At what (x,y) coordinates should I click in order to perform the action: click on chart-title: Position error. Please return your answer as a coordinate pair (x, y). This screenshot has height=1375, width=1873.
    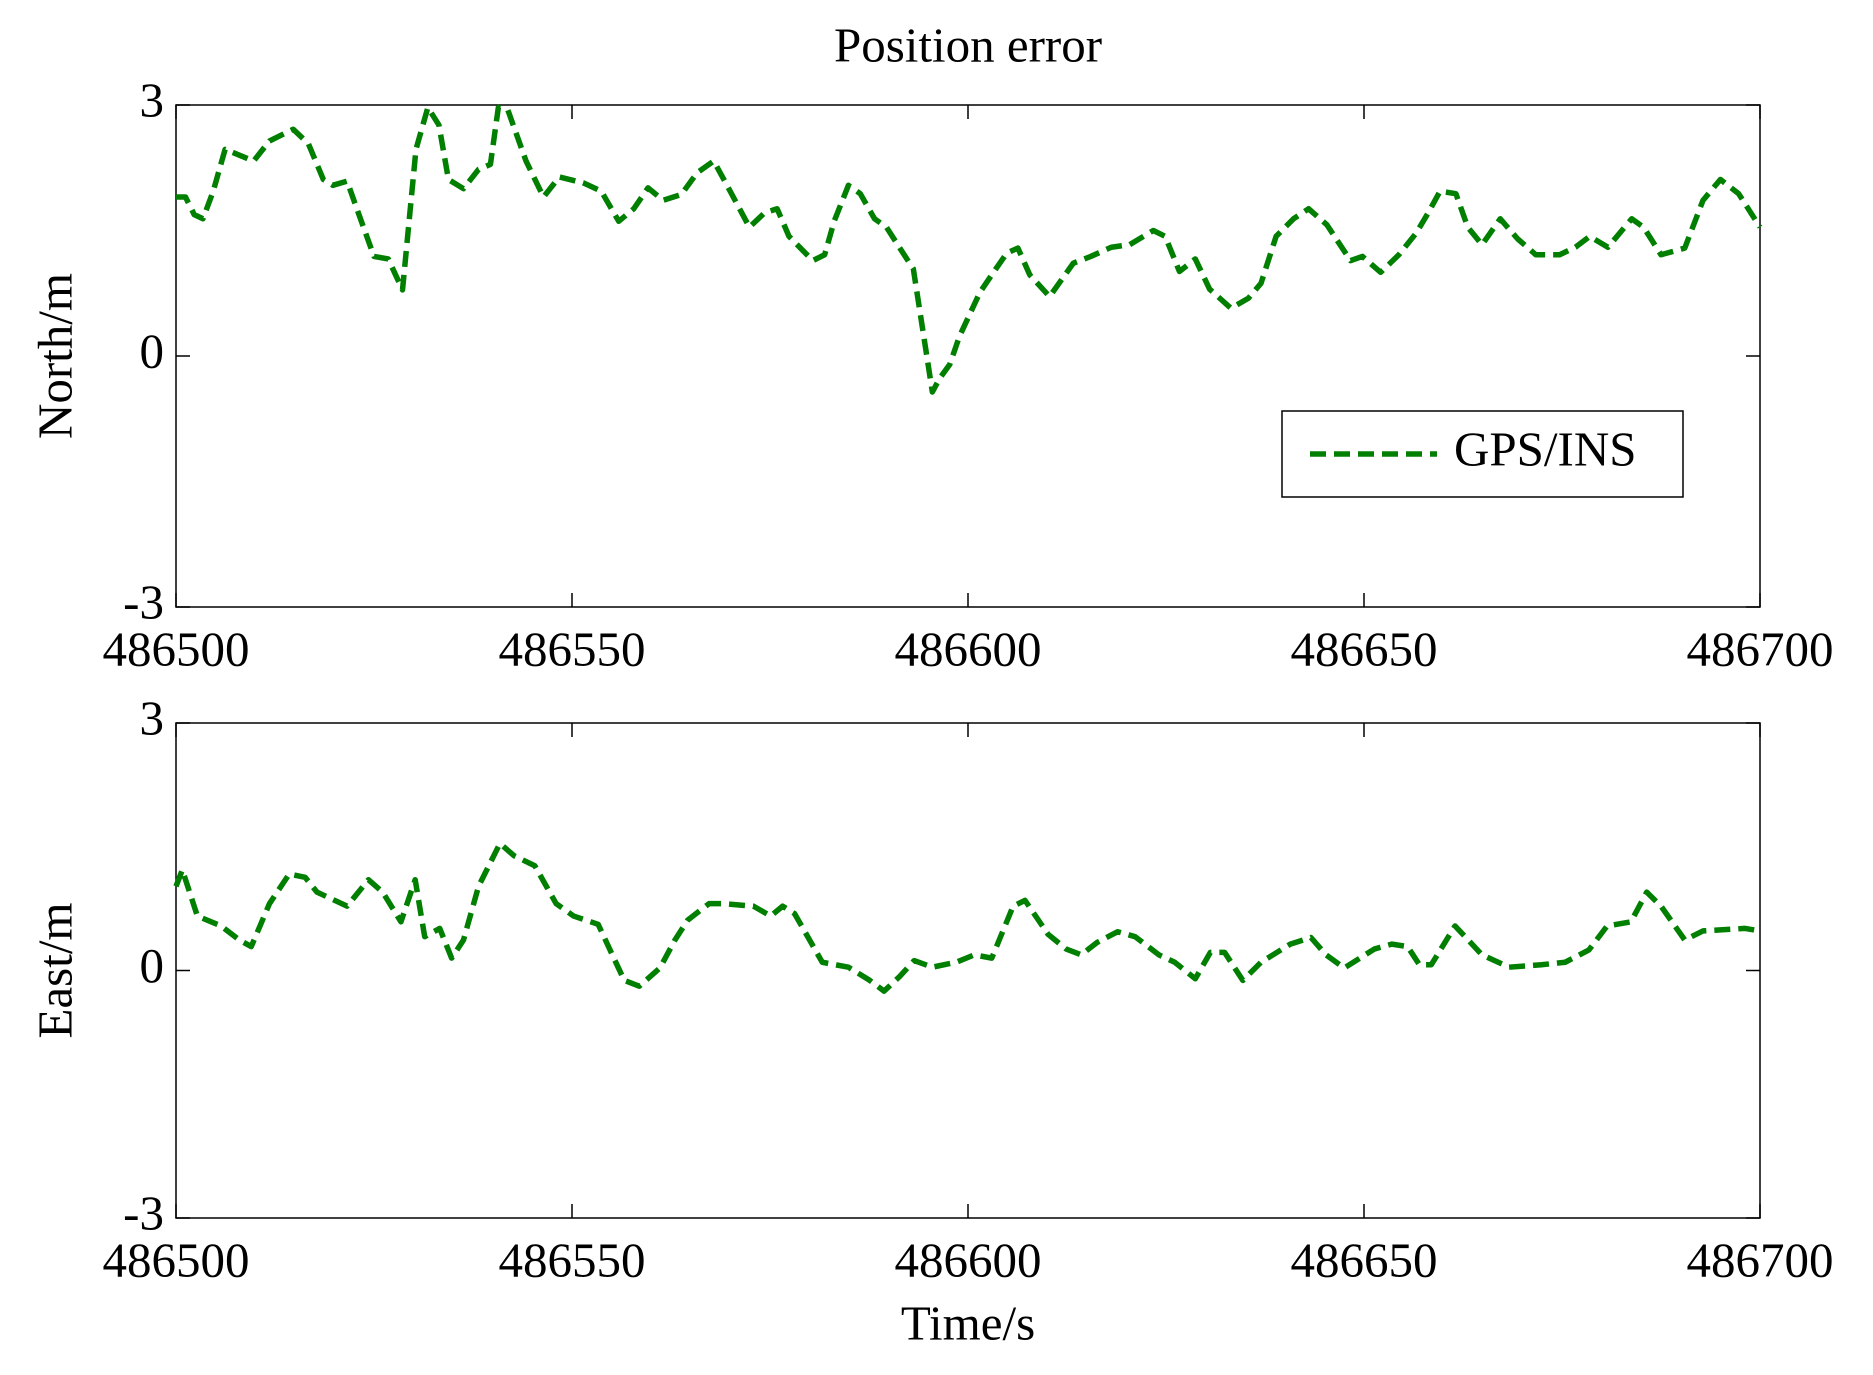
    Looking at the image, I should click on (968, 44).